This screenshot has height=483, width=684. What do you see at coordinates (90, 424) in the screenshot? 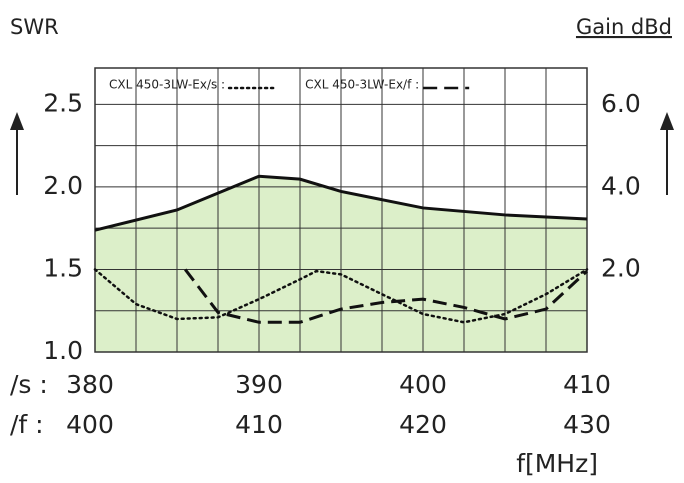
I see `x2-tick-label: 400` at bounding box center [90, 424].